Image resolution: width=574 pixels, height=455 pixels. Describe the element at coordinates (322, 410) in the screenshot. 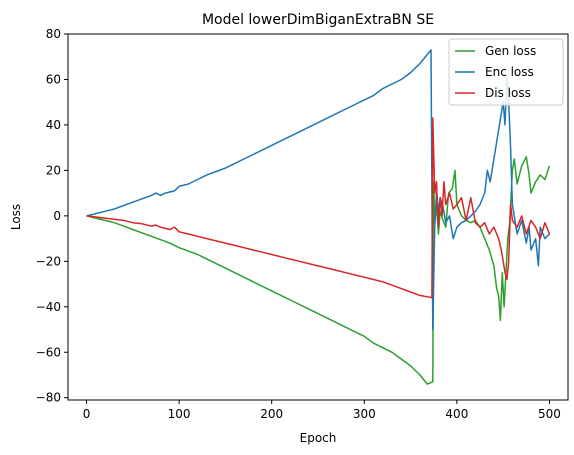

I see `x-axis: 0 100 200 300 400 500` at that location.